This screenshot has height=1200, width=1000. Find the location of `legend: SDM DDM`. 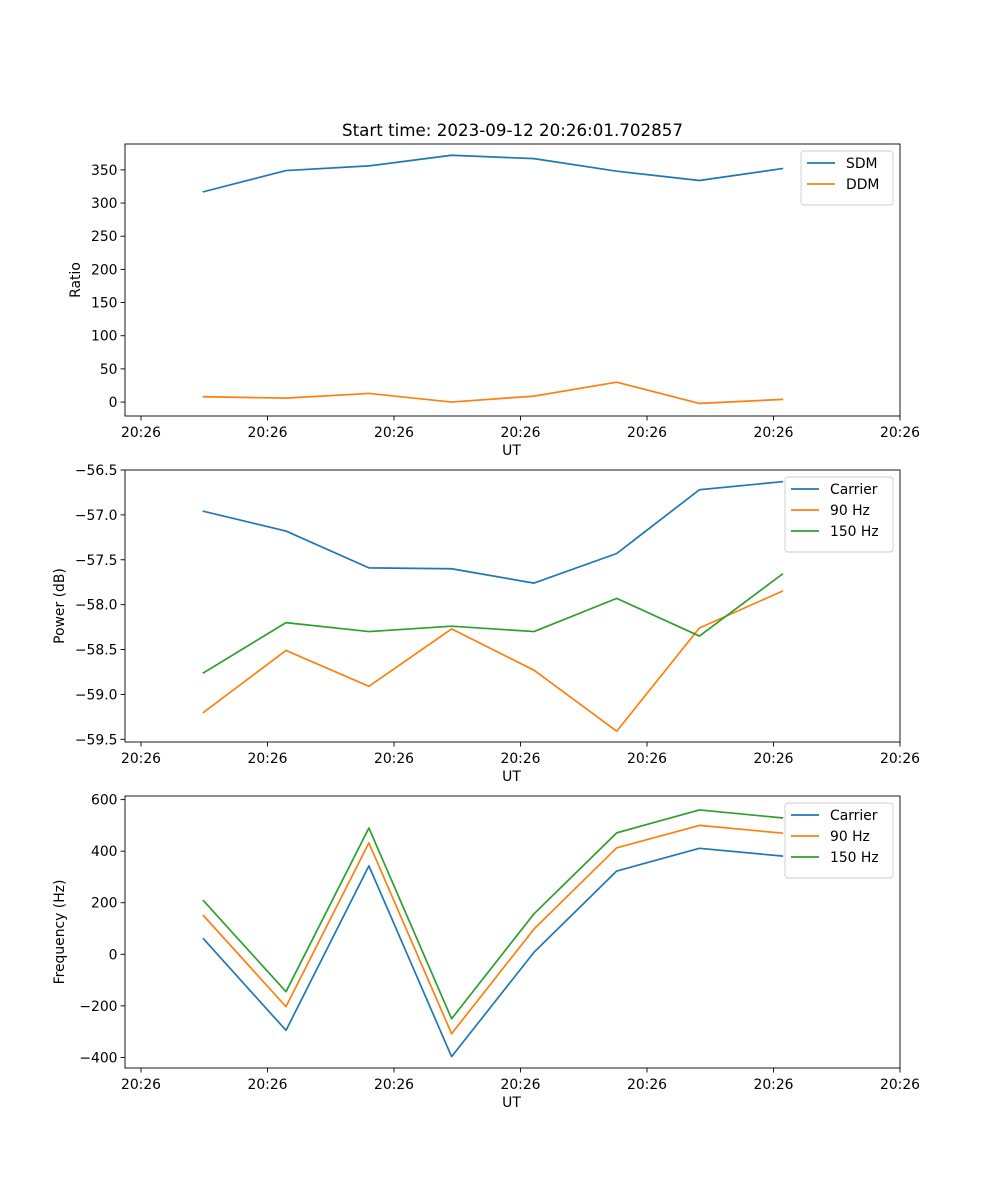

legend: SDM DDM is located at coordinates (847, 178).